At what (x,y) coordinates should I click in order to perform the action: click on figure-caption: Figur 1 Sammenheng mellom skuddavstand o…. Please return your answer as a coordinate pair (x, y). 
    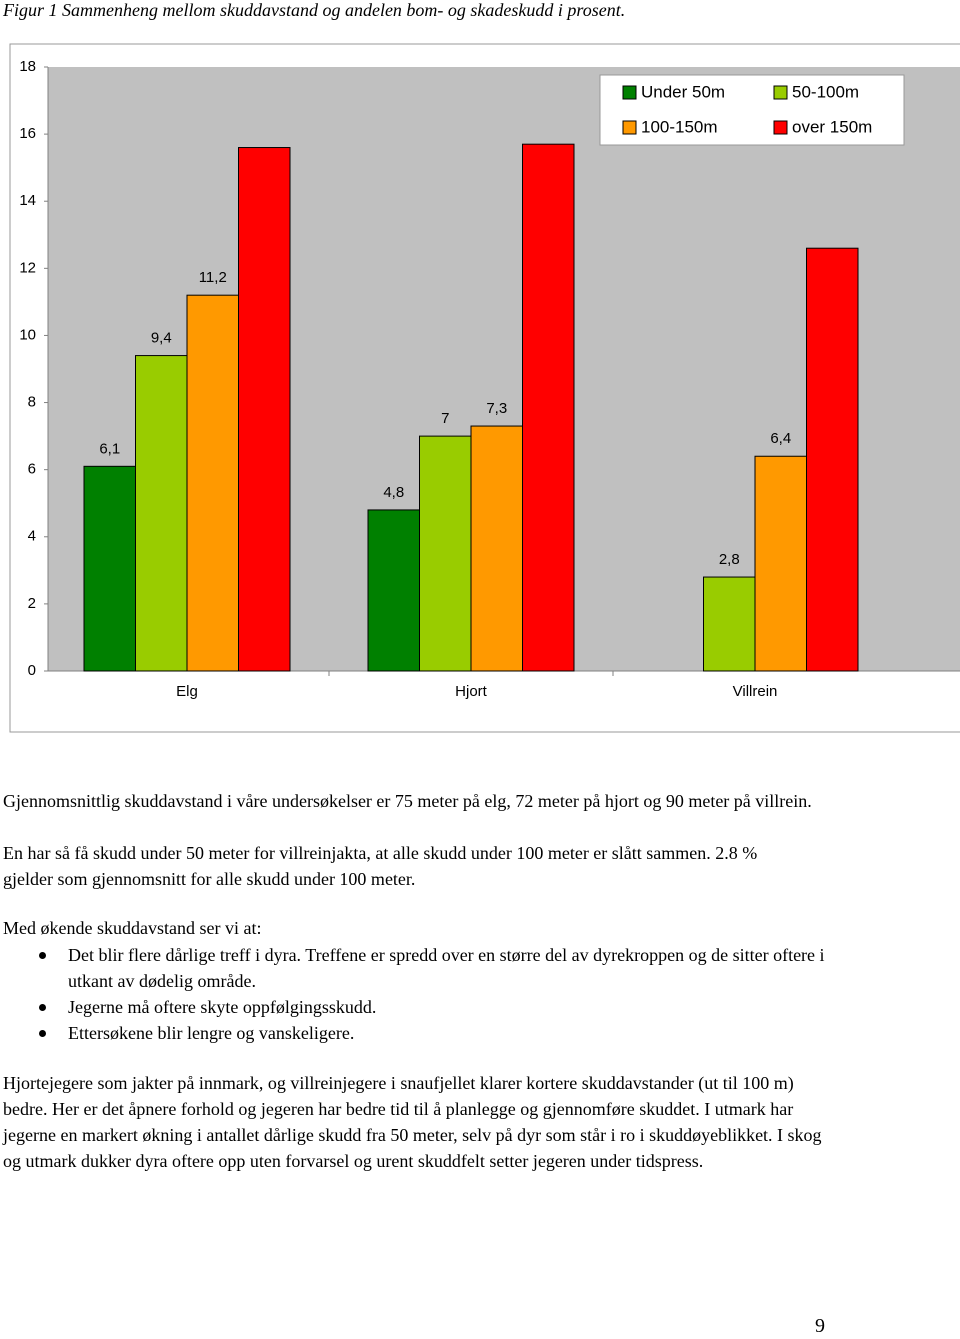
    Looking at the image, I should click on (314, 10).